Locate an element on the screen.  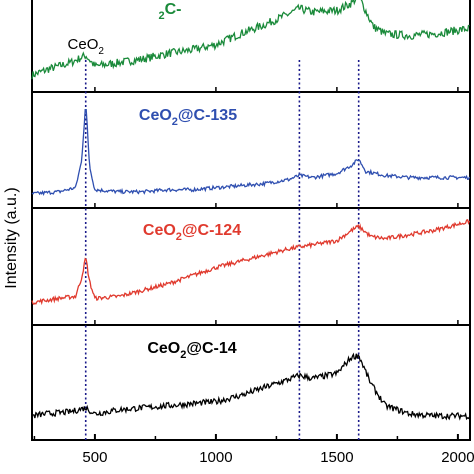
x-tick-label: 1500 is located at coordinates (336, 457).